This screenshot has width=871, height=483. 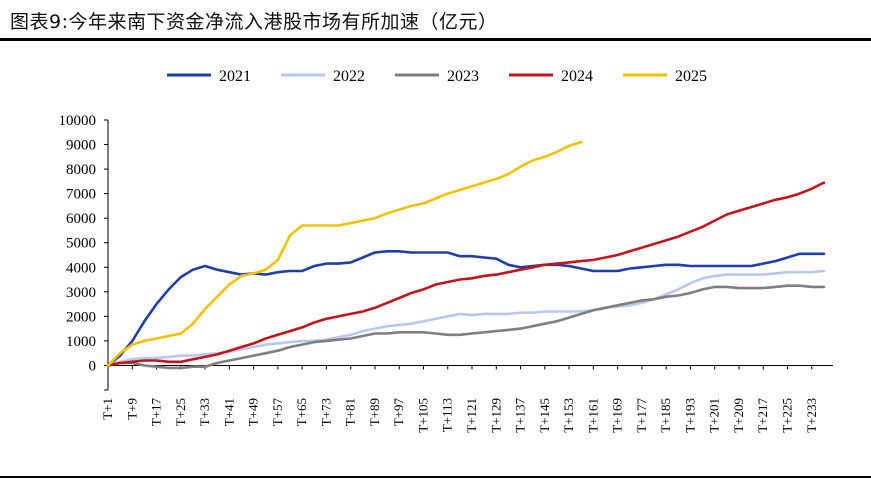 I want to click on legend-label-2022: 2022, so click(x=349, y=76).